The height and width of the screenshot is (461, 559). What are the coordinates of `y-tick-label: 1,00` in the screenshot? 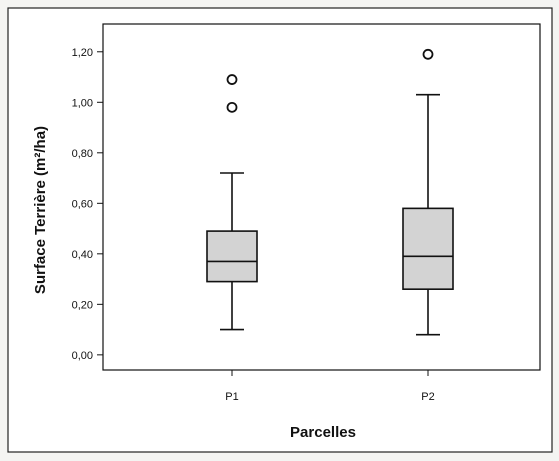 It's located at (82, 103).